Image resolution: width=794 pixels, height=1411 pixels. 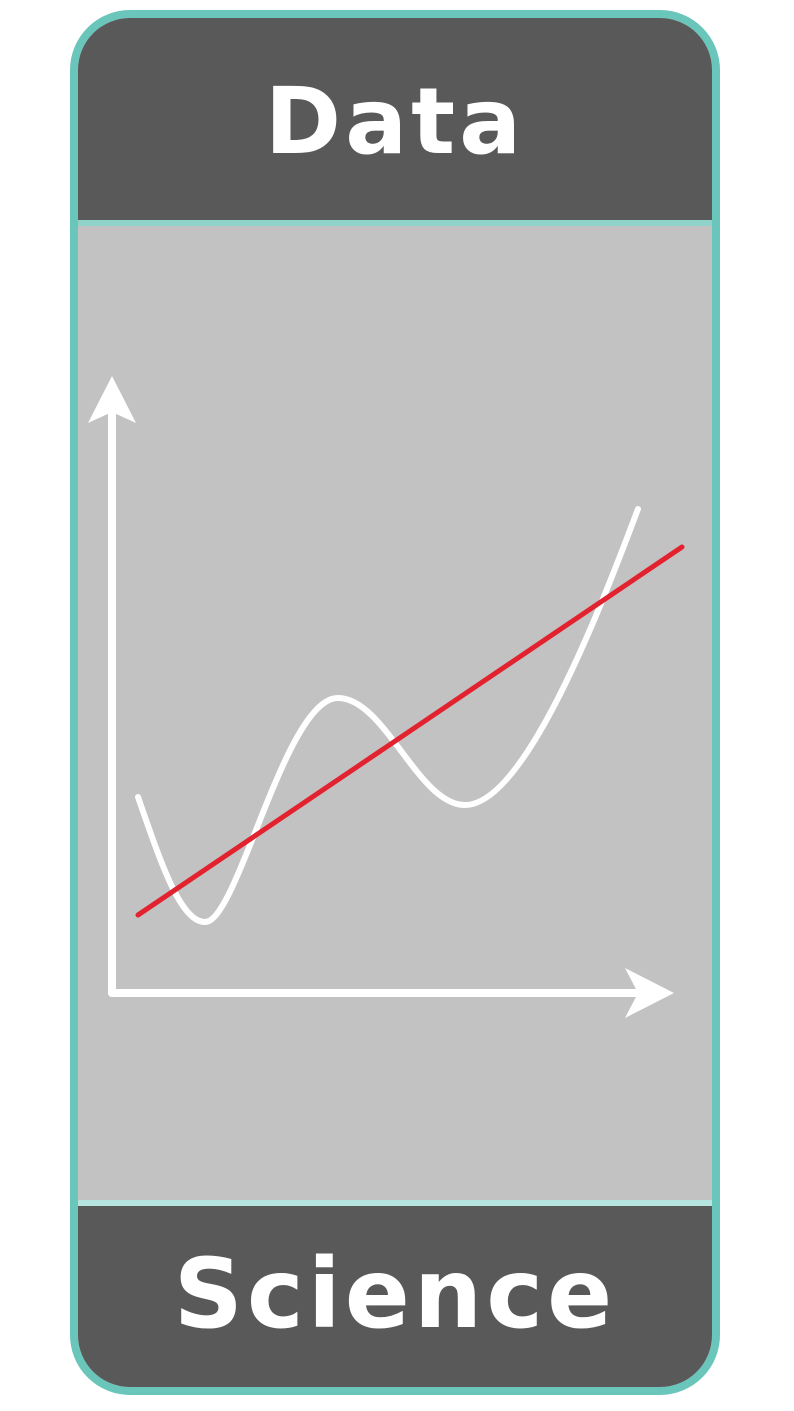 What do you see at coordinates (112, 399) in the screenshot?
I see `y-axis-arrowhead` at bounding box center [112, 399].